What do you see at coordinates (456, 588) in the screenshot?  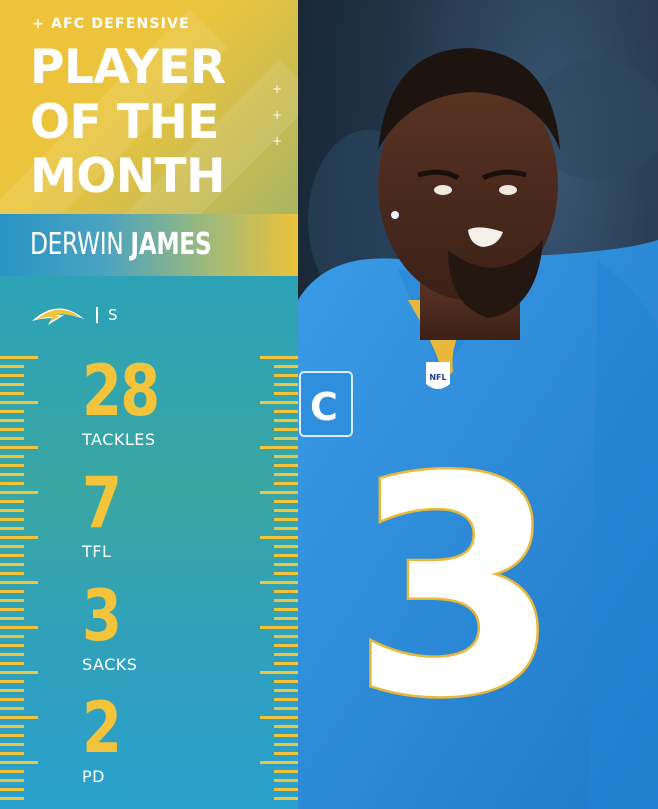 I see `jersey-number: 3` at bounding box center [456, 588].